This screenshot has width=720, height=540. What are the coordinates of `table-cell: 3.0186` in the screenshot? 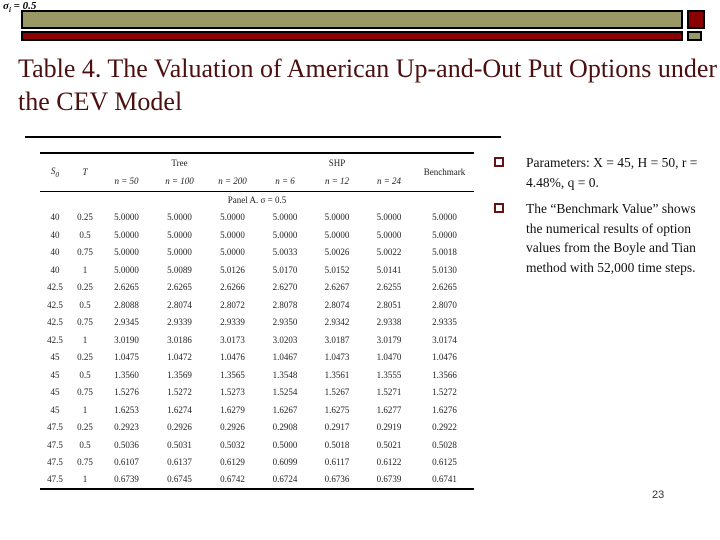 It's located at (179, 339).